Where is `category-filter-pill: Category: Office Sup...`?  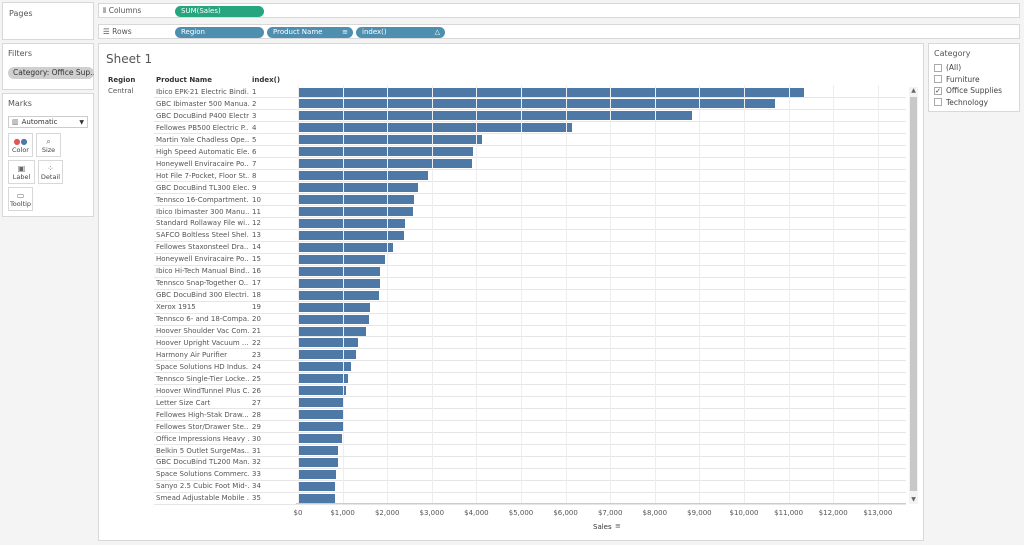 category-filter-pill: Category: Office Sup... is located at coordinates (51, 73).